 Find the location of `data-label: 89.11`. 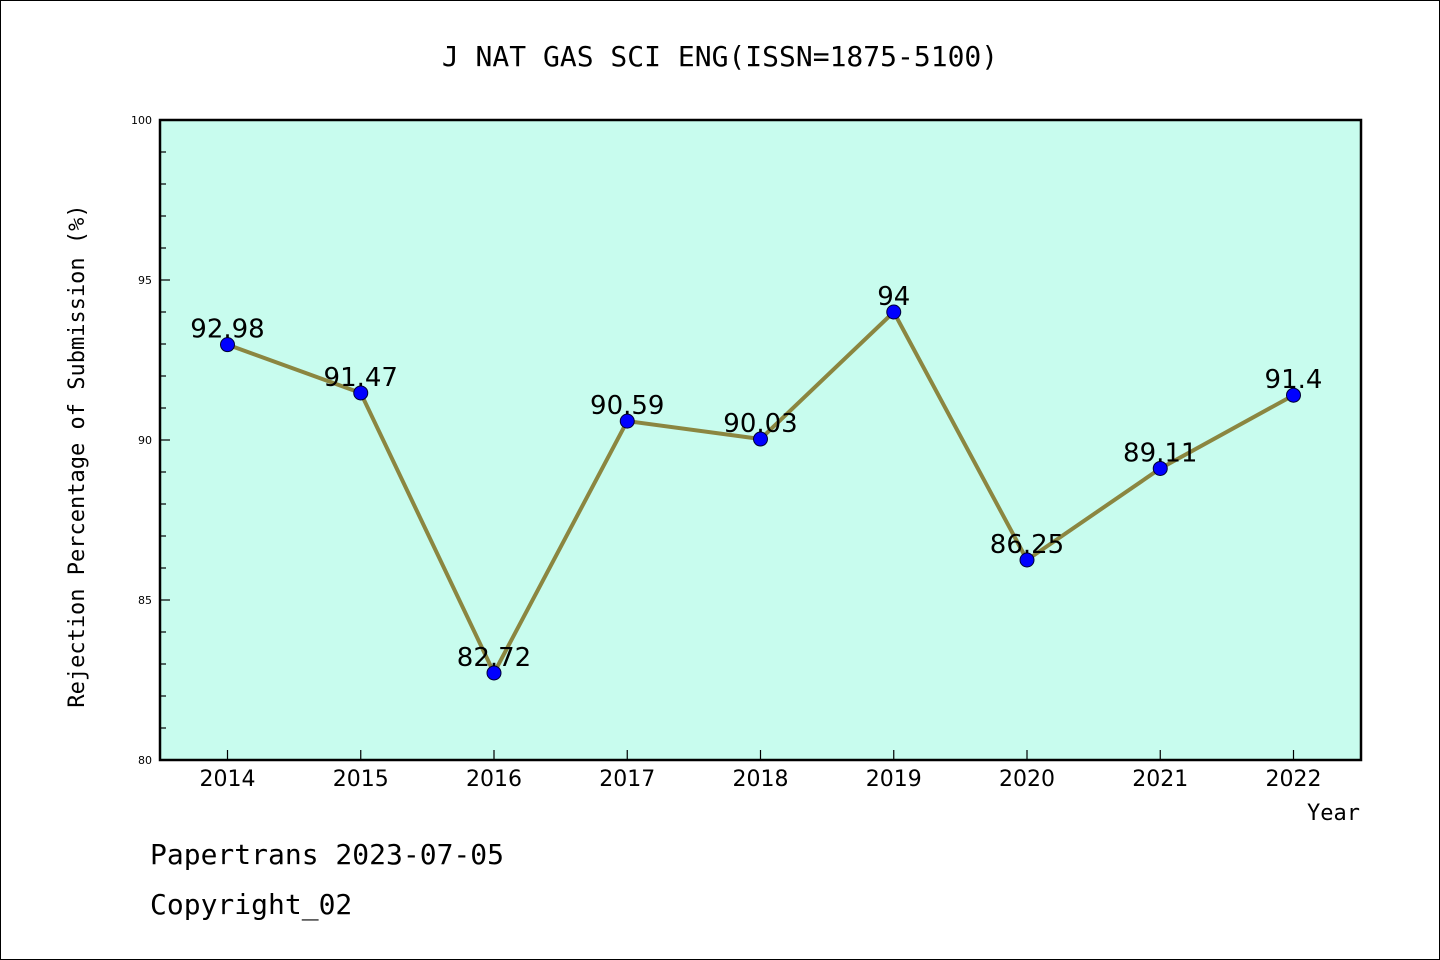

data-label: 89.11 is located at coordinates (1160, 453).